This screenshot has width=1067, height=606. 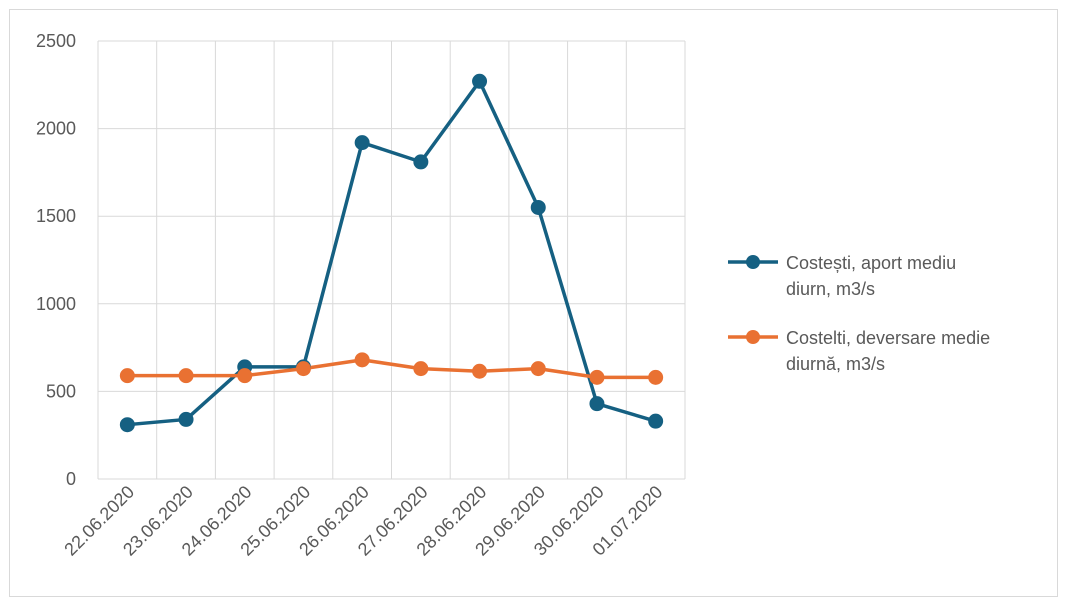 What do you see at coordinates (830, 289) in the screenshot?
I see `legend-label: diurn, m3/s` at bounding box center [830, 289].